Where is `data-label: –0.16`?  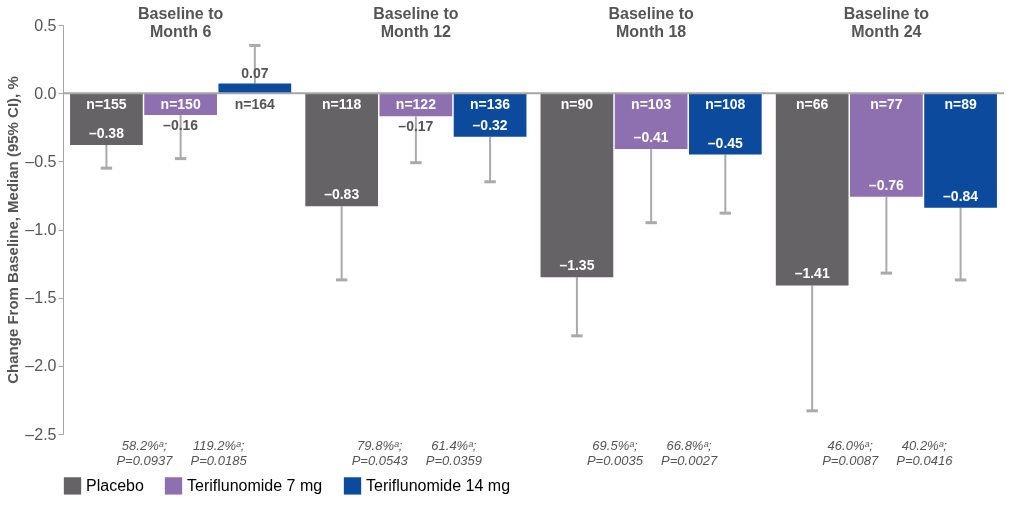 data-label: –0.16 is located at coordinates (181, 124).